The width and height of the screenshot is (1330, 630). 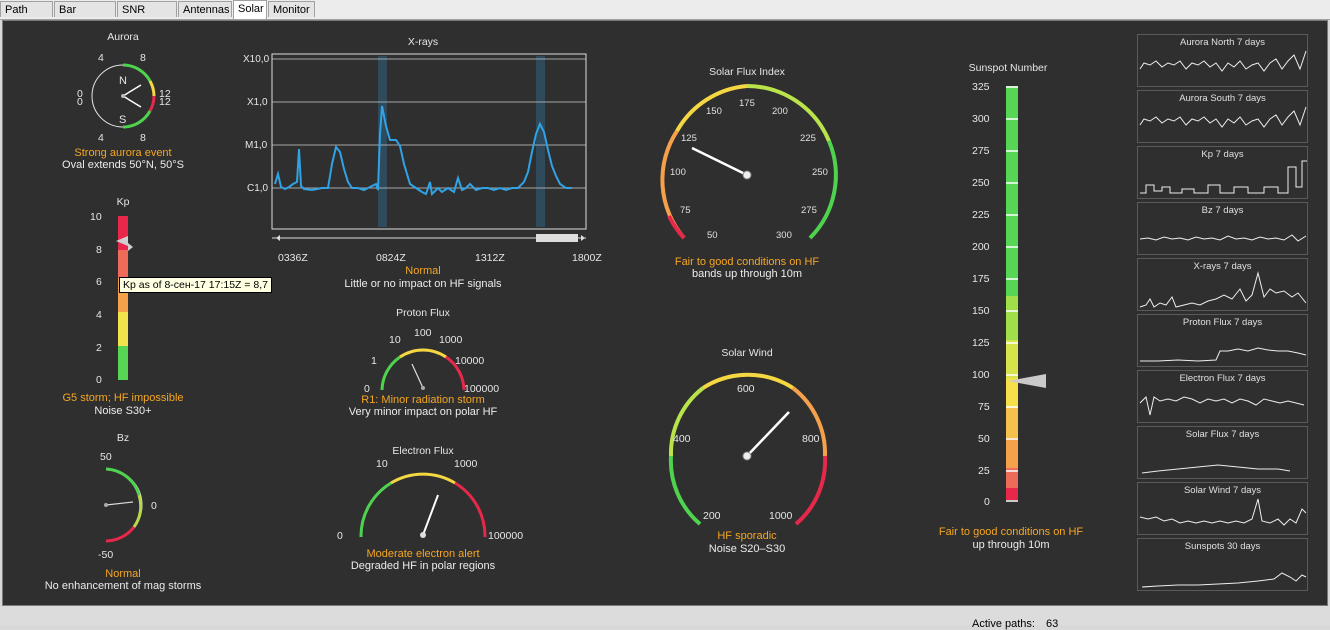 What do you see at coordinates (784, 235) in the screenshot?
I see `sfi-tick-300: 300` at bounding box center [784, 235].